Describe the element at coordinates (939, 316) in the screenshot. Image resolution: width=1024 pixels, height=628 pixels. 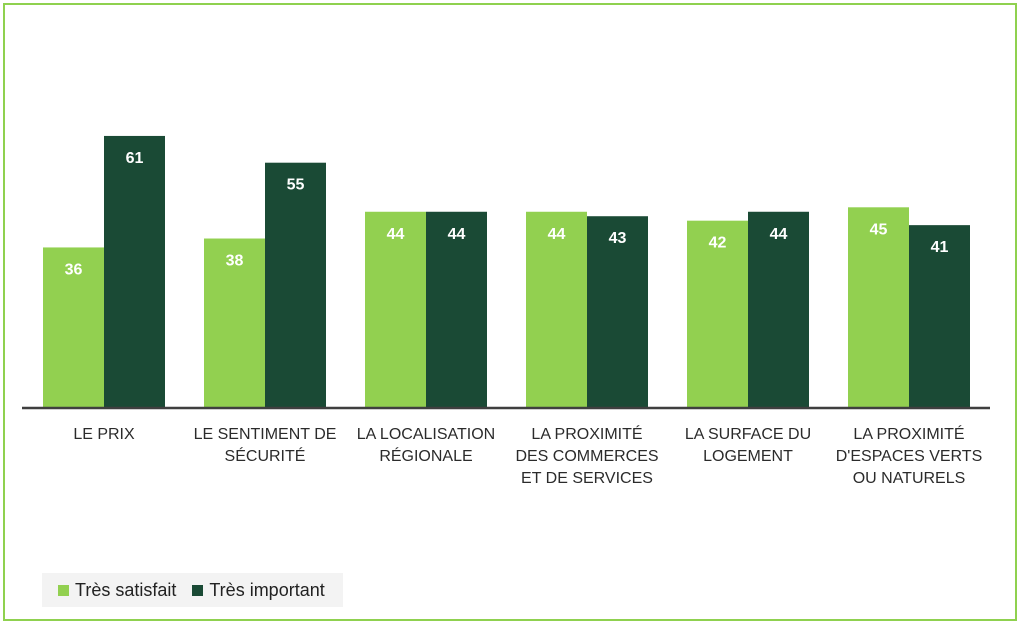
I see `bar-s2-c6` at that location.